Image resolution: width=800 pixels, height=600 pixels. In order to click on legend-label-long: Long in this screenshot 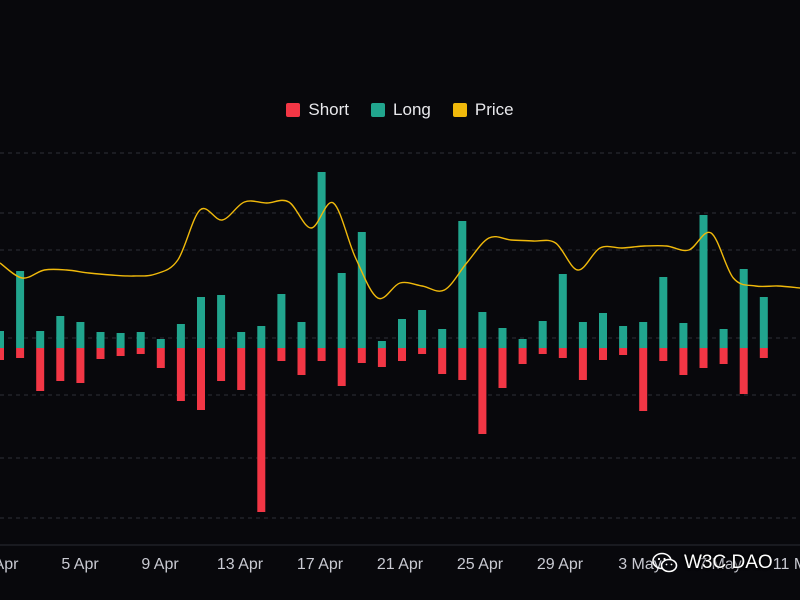, I will do `click(412, 109)`.